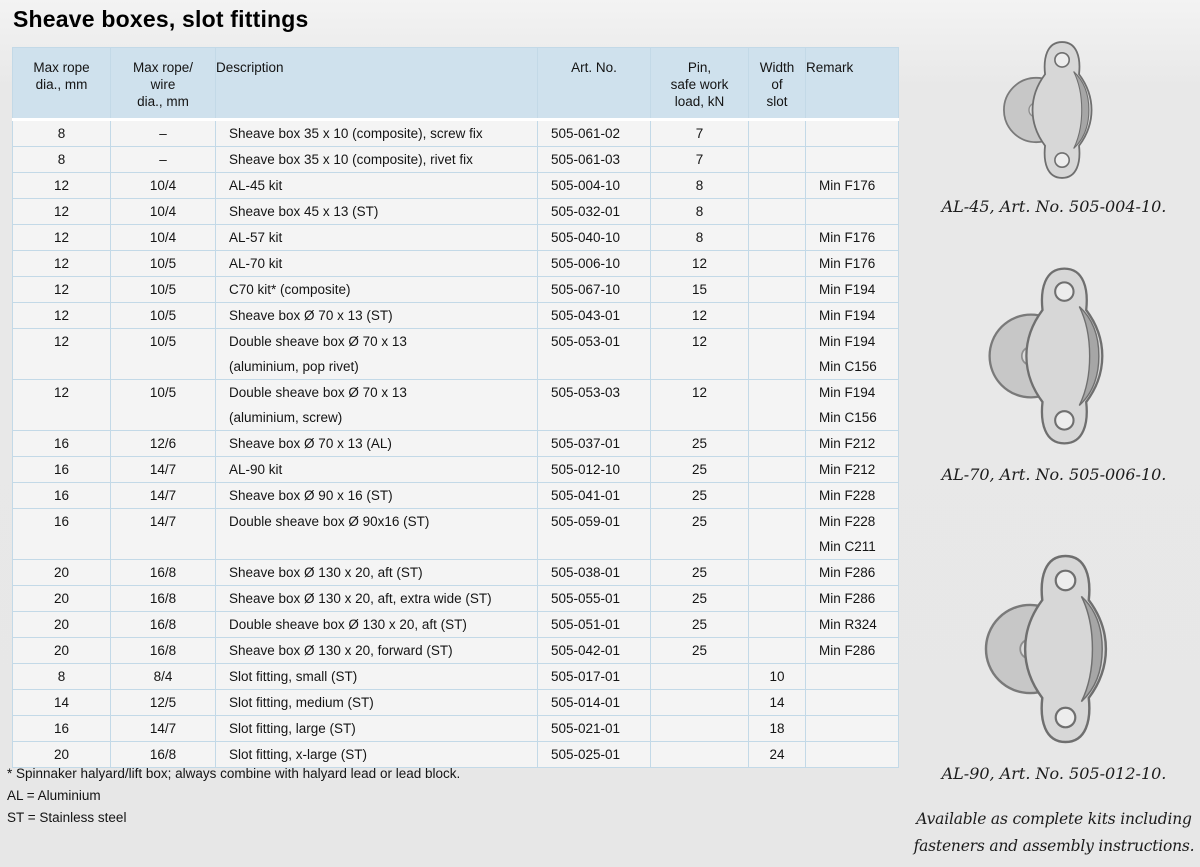 The height and width of the screenshot is (867, 1200). Describe the element at coordinates (376, 443) in the screenshot. I see `cell-desc: Sheave box Ø 70 x 13 (AL)` at that location.